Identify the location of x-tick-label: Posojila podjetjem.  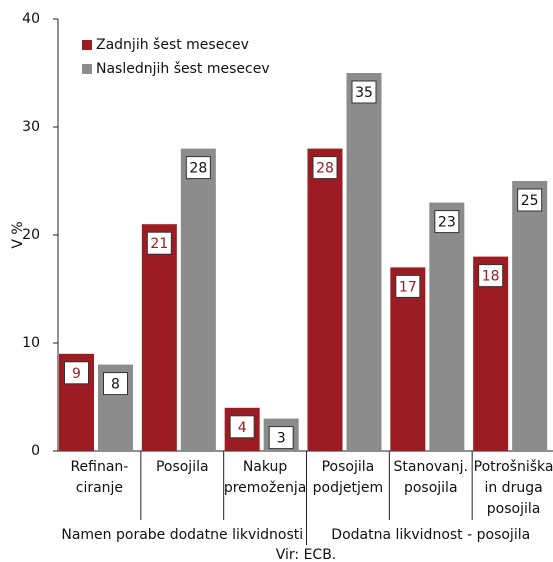
(348, 477).